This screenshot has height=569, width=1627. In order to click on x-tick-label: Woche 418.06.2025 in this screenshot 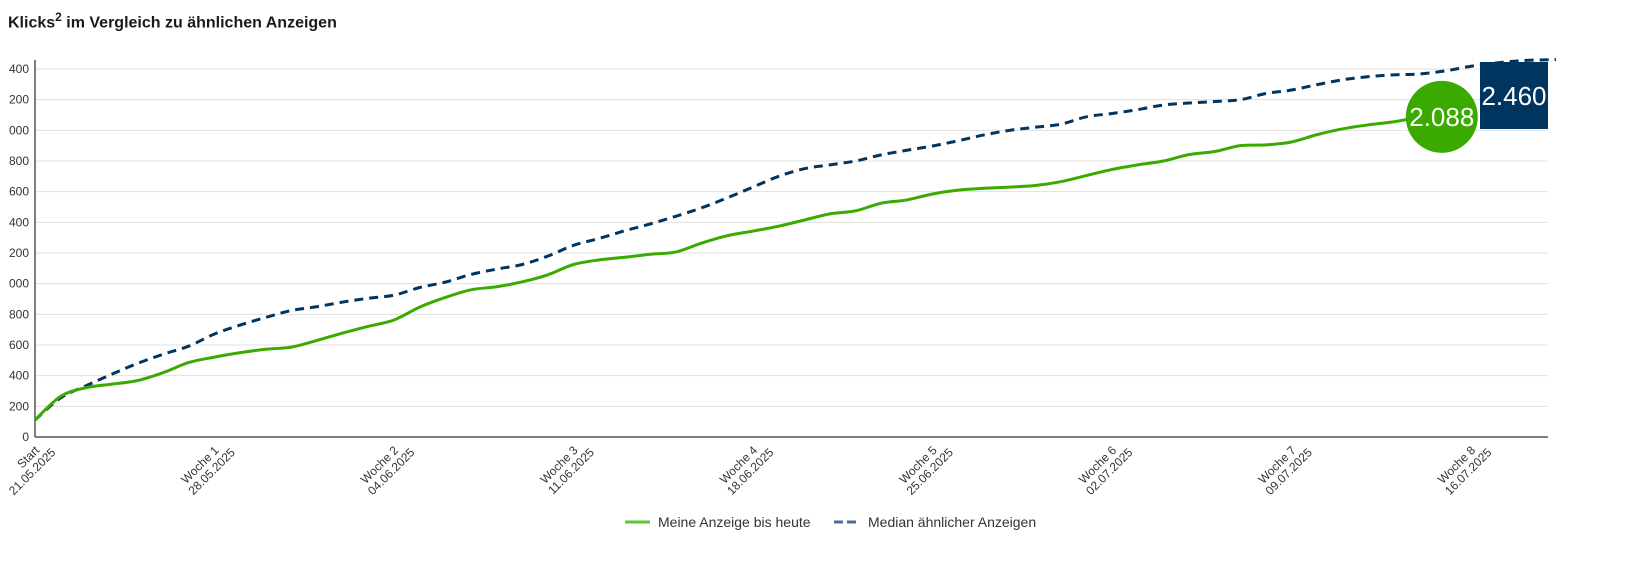, I will do `click(746, 467)`.